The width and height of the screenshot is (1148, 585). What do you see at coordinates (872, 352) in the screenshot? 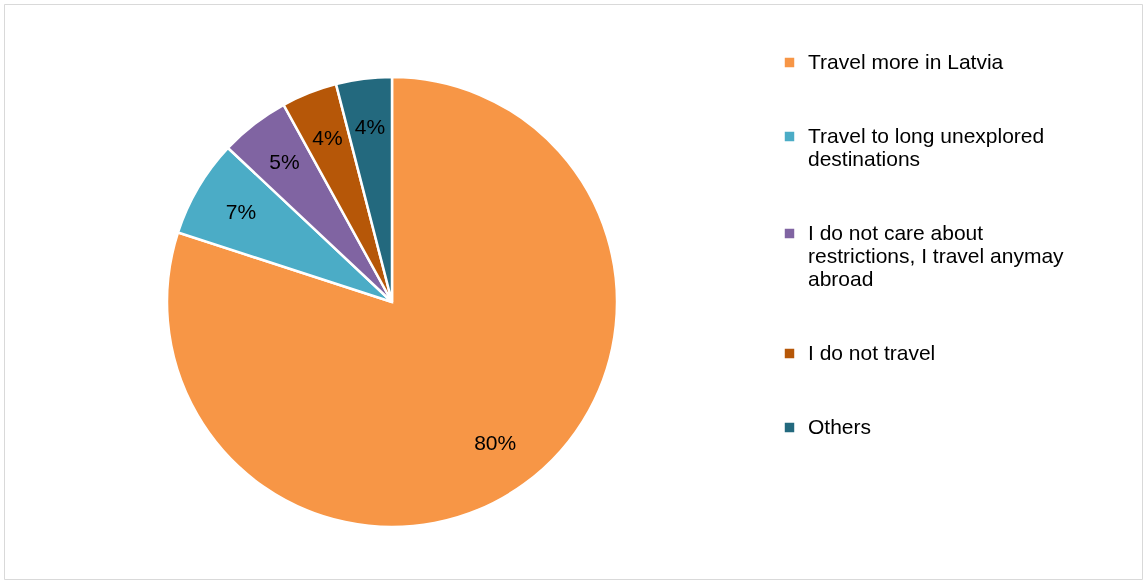
I see `legend-label: I do not travel` at bounding box center [872, 352].